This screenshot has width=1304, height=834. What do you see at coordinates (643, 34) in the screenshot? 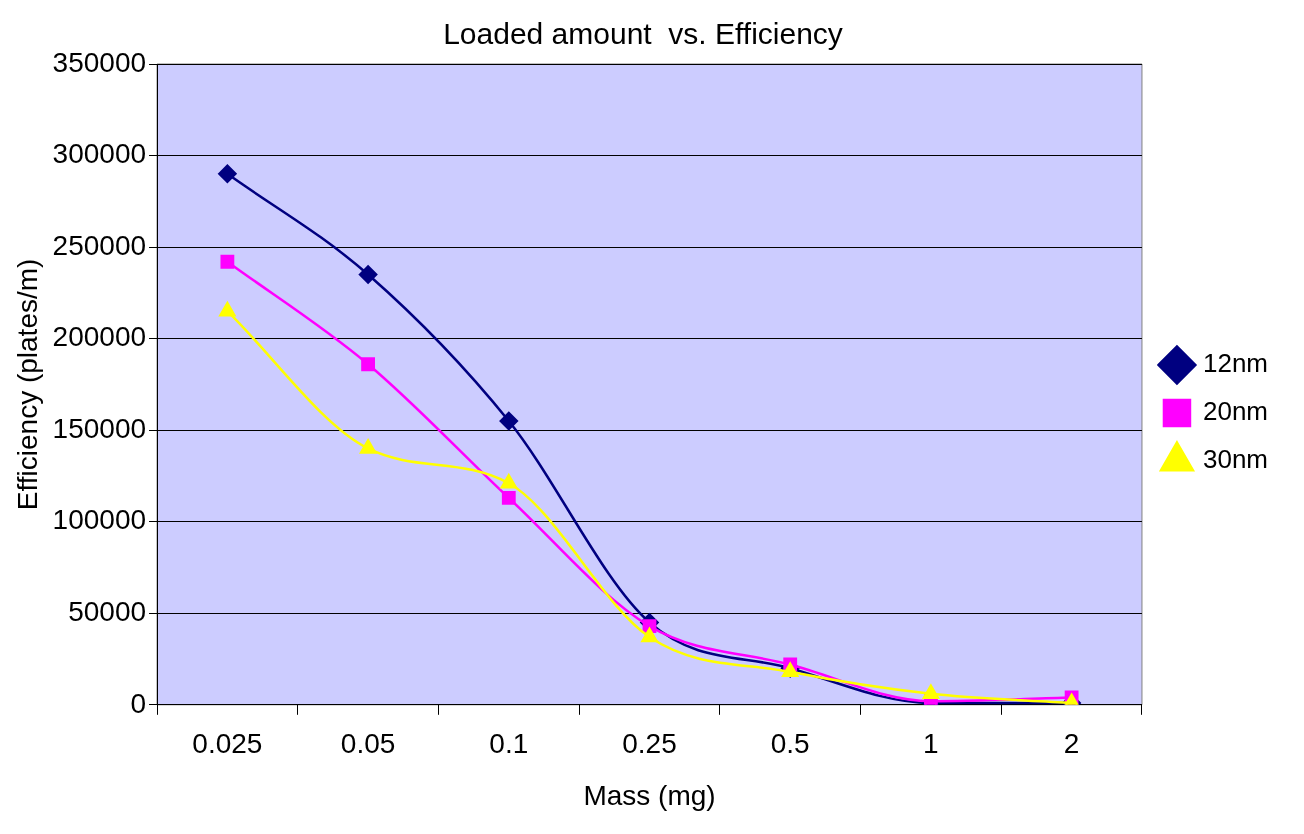
I see `chart-title: Loaded amount vs. Efficiency` at bounding box center [643, 34].